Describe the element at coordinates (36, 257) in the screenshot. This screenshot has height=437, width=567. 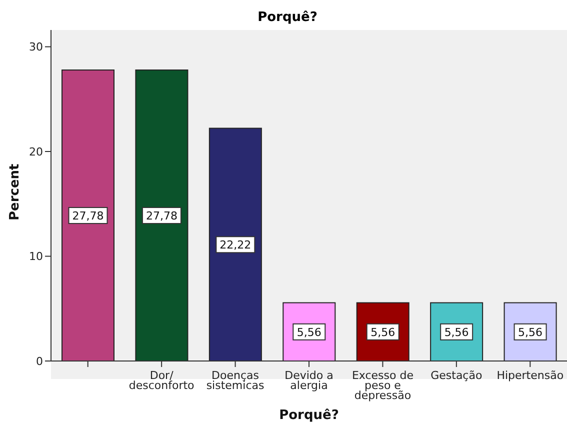
I see `y-tick-label: 10` at that location.